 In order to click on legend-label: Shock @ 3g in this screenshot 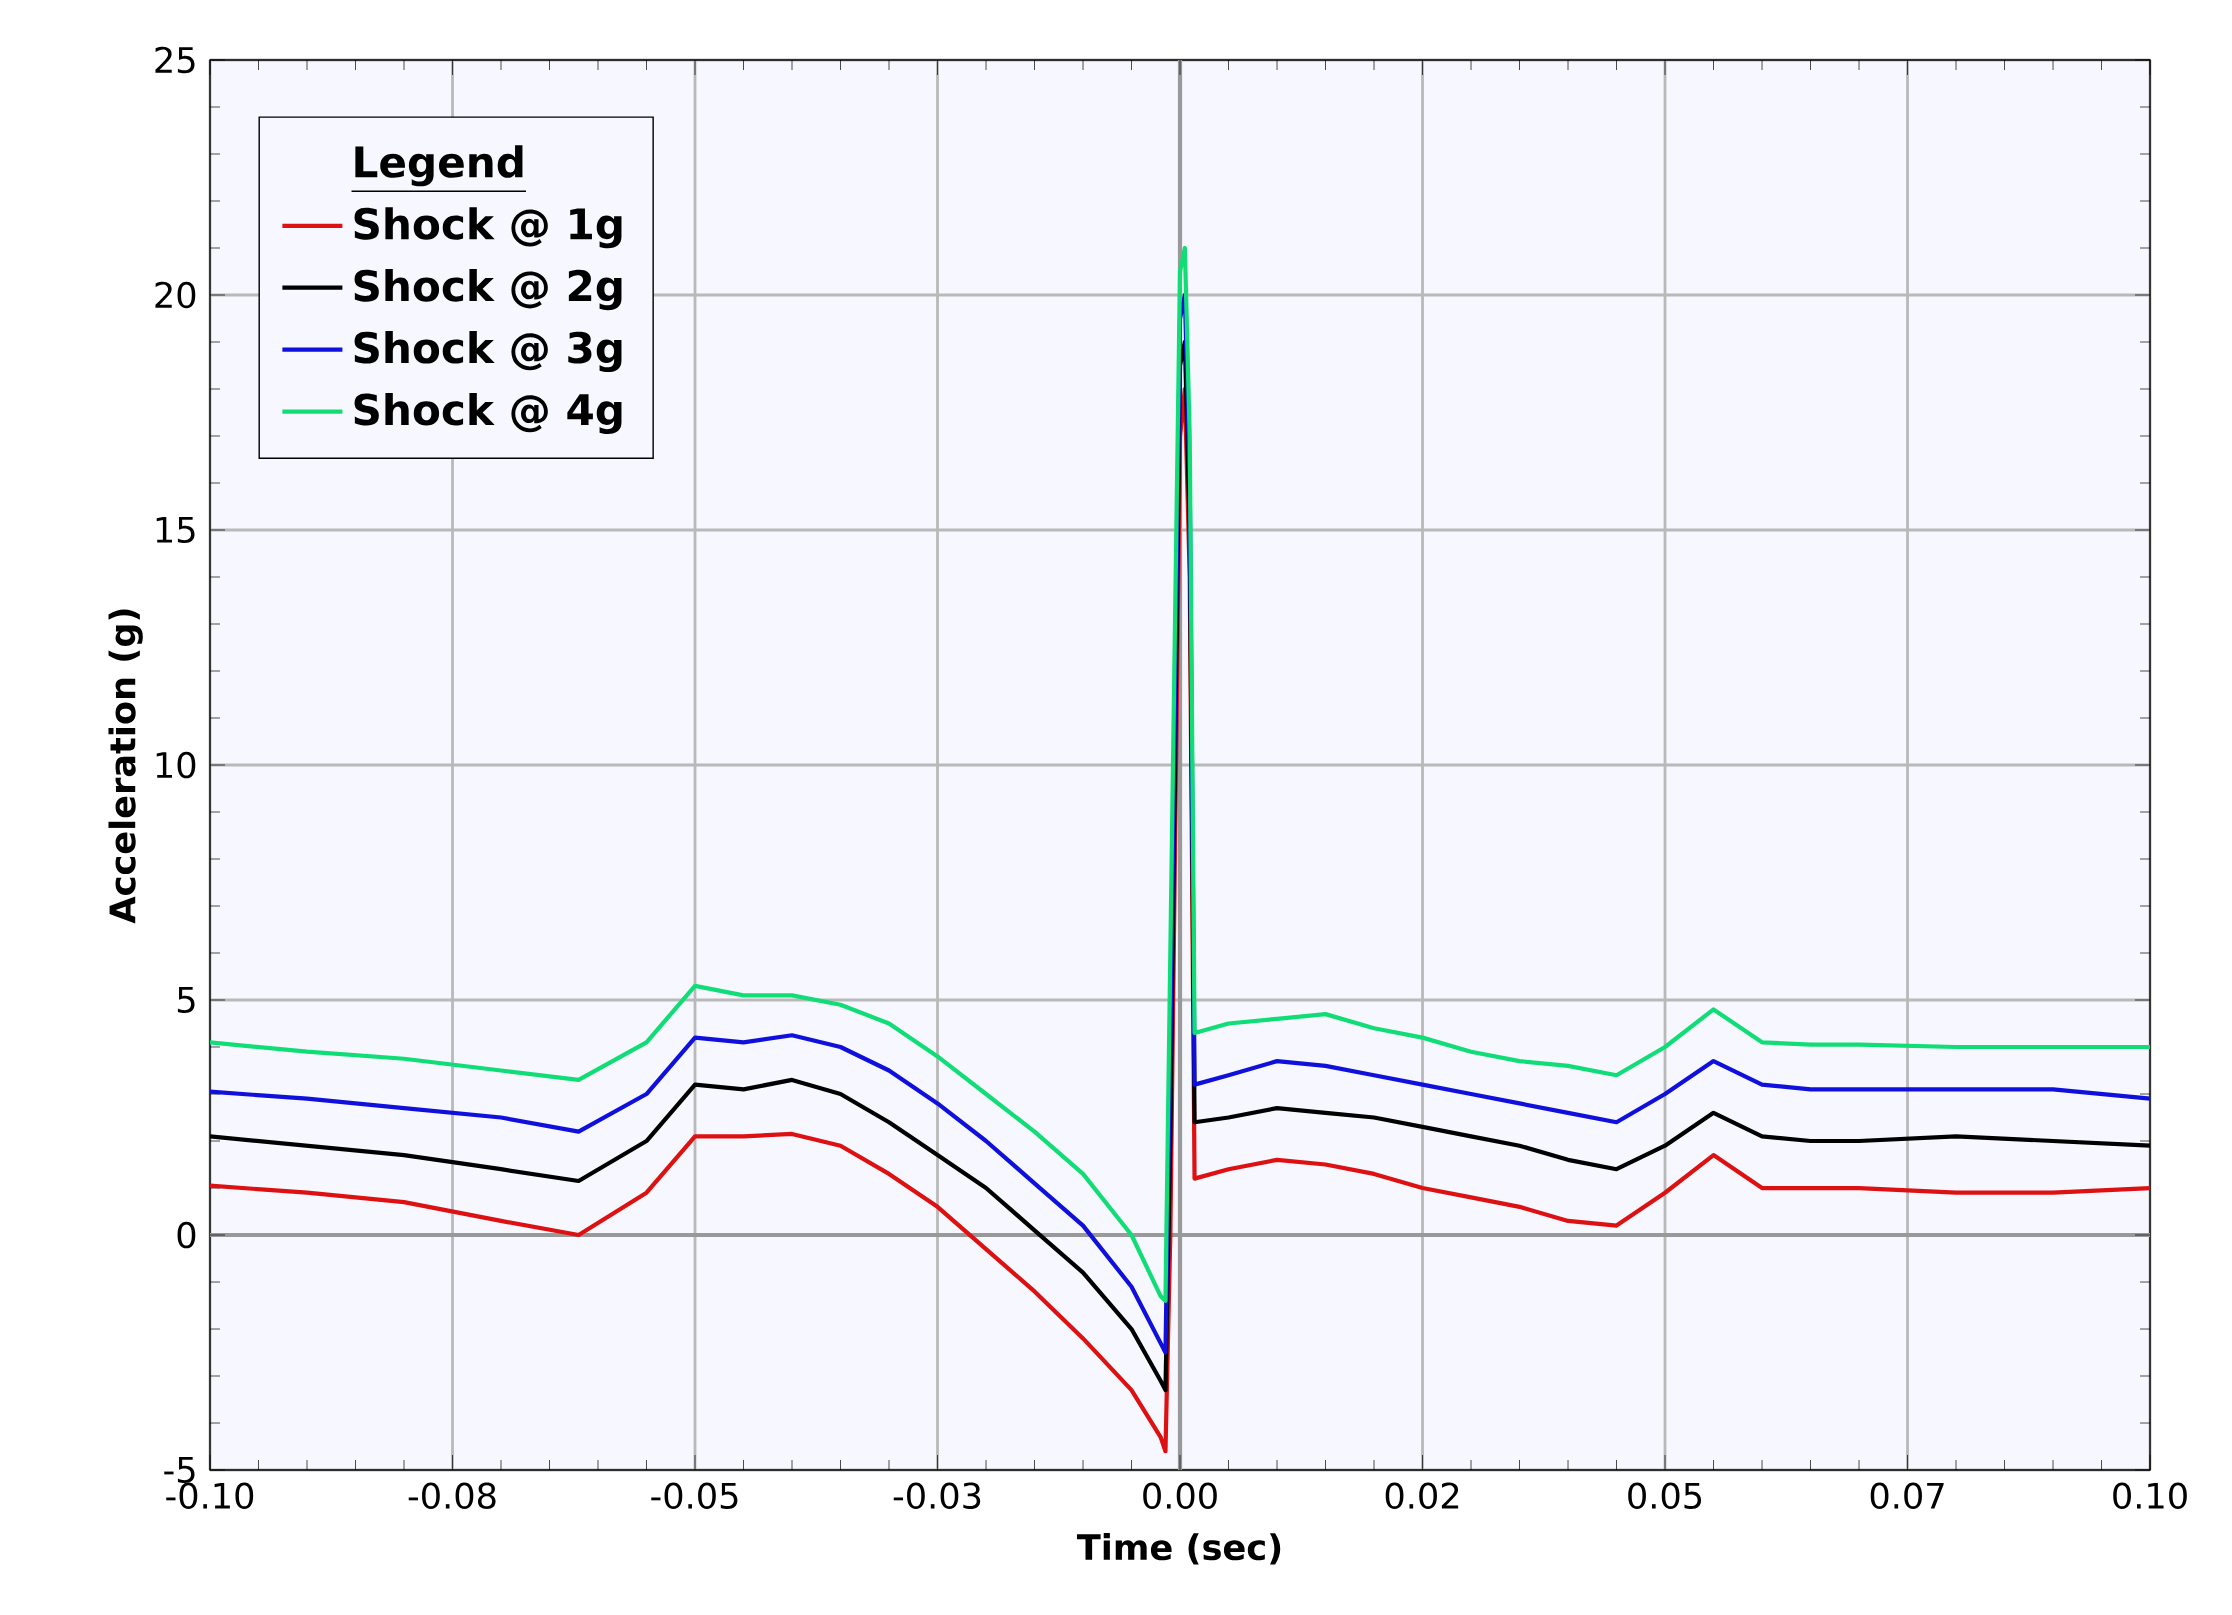, I will do `click(488, 351)`.